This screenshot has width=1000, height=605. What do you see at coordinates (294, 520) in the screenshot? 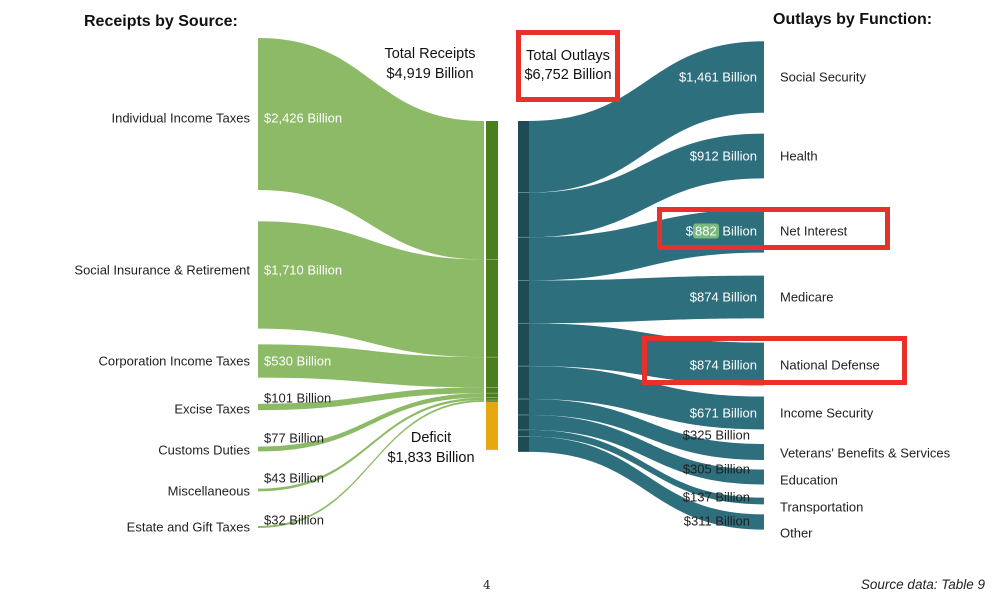
I see `source-value-estate-and-gift-taxes: $32 Billion` at bounding box center [294, 520].